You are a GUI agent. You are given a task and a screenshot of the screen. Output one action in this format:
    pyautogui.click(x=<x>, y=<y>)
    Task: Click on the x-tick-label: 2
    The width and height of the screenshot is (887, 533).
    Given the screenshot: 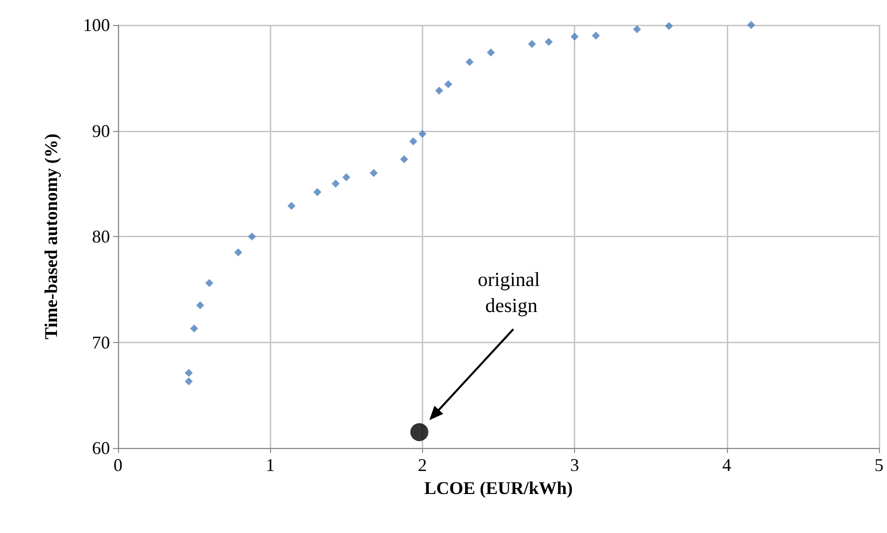 What is the action you would take?
    pyautogui.click(x=422, y=465)
    